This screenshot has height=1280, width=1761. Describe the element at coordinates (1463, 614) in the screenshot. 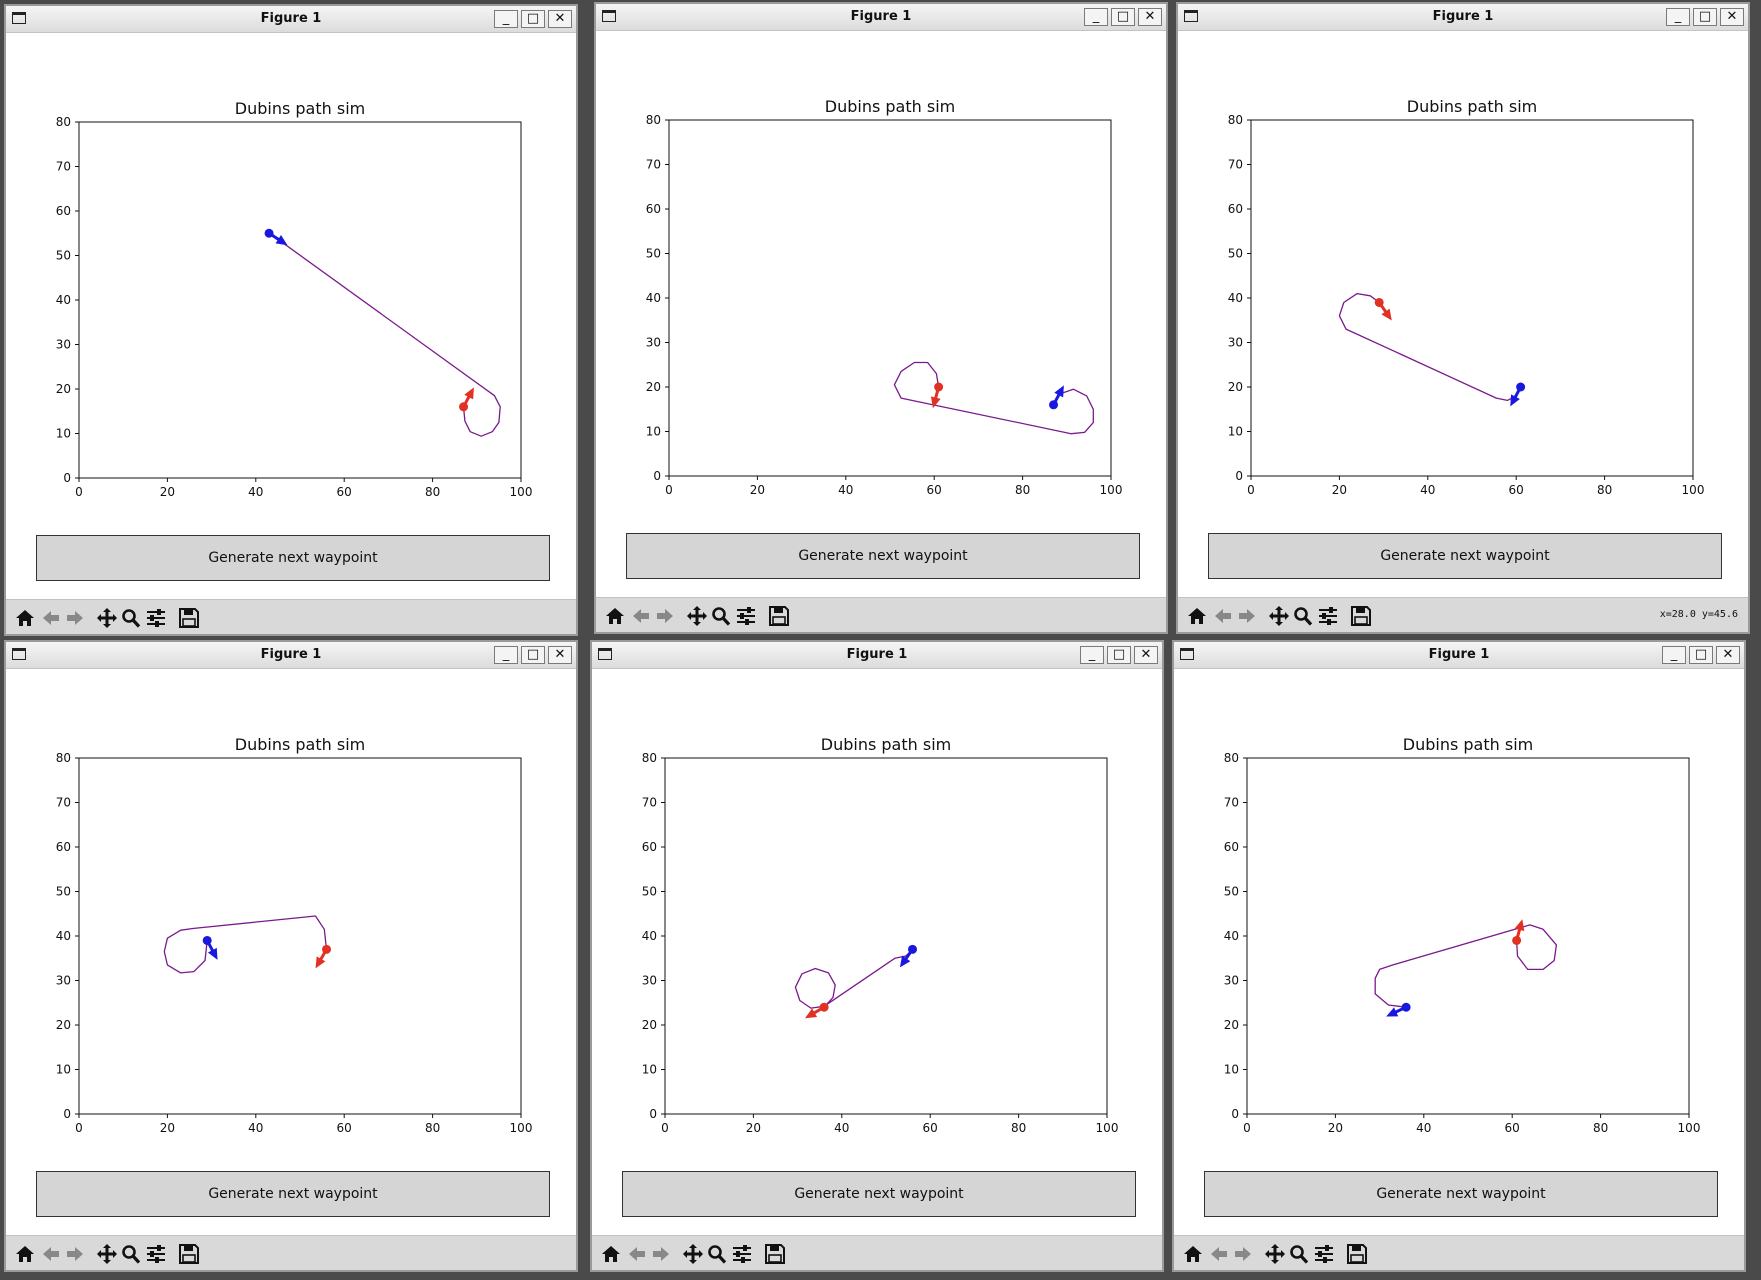

I see `navigation-toolbar: x=28.0 y=45.6` at that location.